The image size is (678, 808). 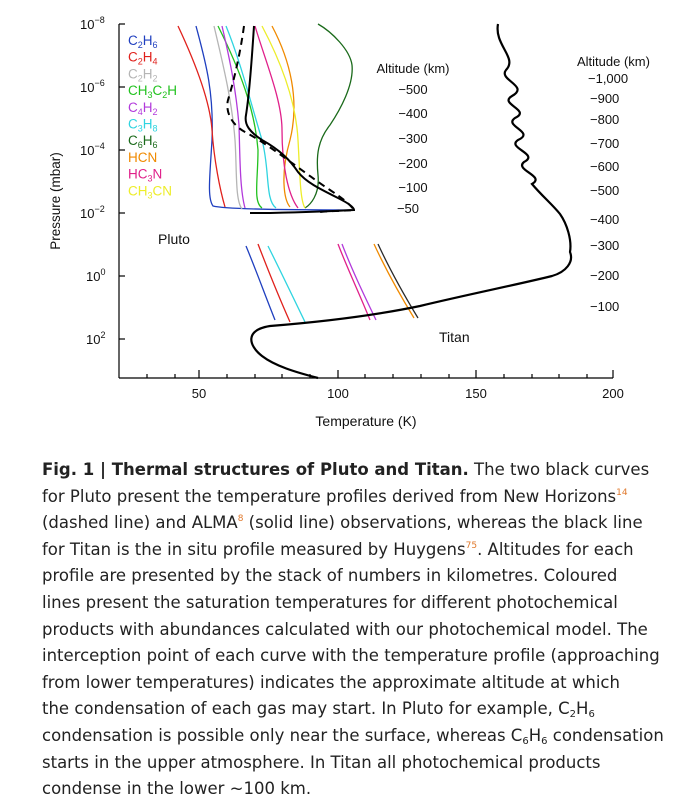 What do you see at coordinates (398, 281) in the screenshot?
I see `curve-ch3cn-titan` at bounding box center [398, 281].